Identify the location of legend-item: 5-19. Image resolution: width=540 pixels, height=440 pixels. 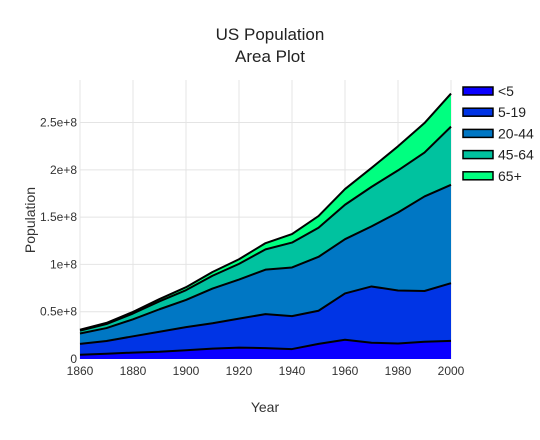
(494, 112).